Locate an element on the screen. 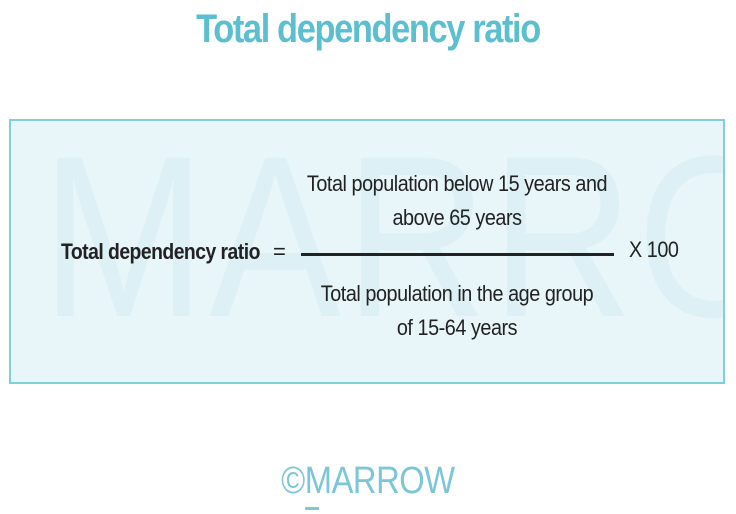 The width and height of the screenshot is (736, 514). logo-text: ©MARROW is located at coordinates (368, 481).